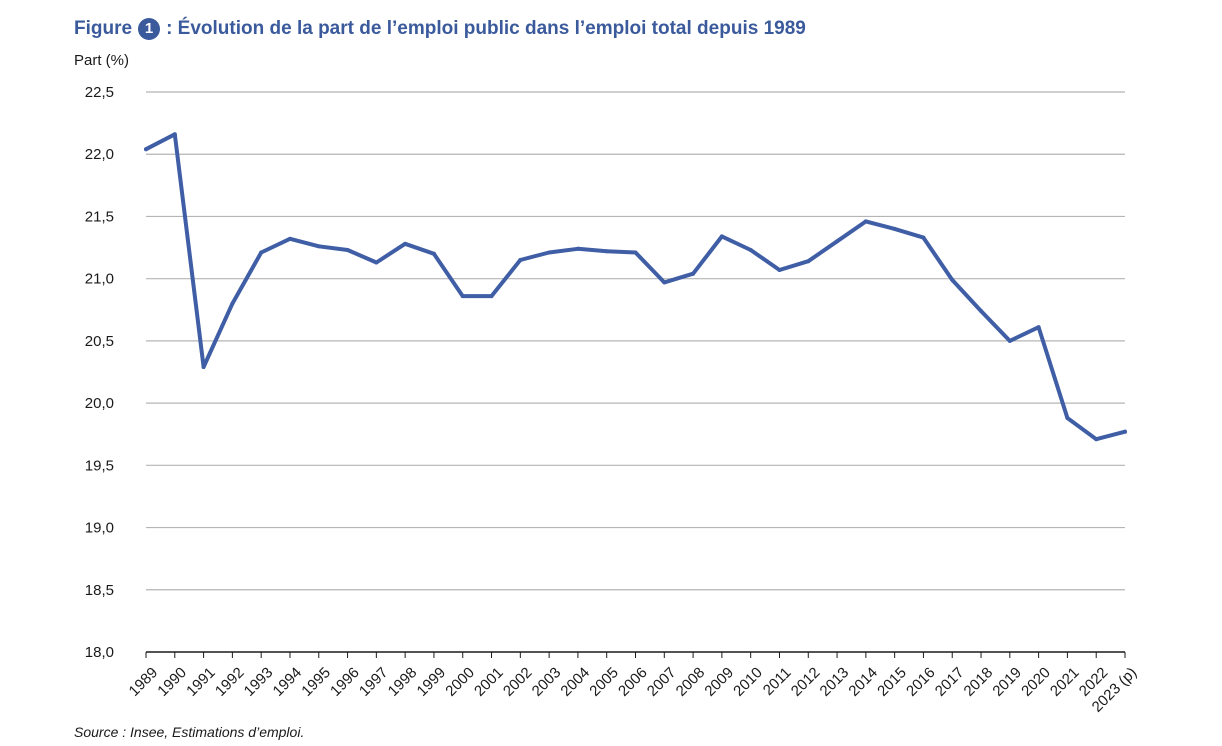 The height and width of the screenshot is (746, 1222). I want to click on x-tick-label: 2006, so click(633, 682).